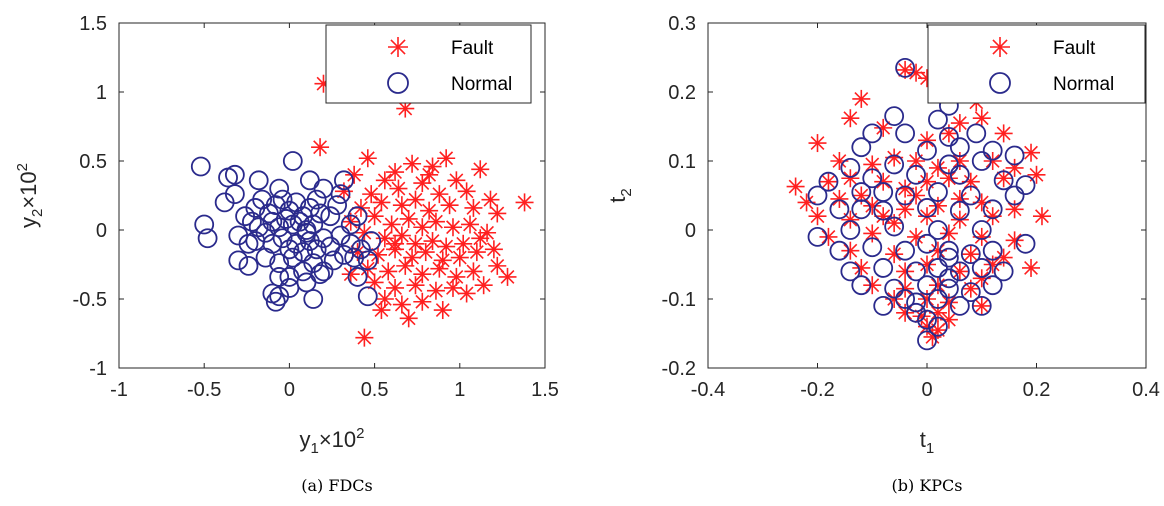 This screenshot has height=506, width=1164. Describe the element at coordinates (1083, 84) in the screenshot. I see `legend-label-normal: Normal` at that location.